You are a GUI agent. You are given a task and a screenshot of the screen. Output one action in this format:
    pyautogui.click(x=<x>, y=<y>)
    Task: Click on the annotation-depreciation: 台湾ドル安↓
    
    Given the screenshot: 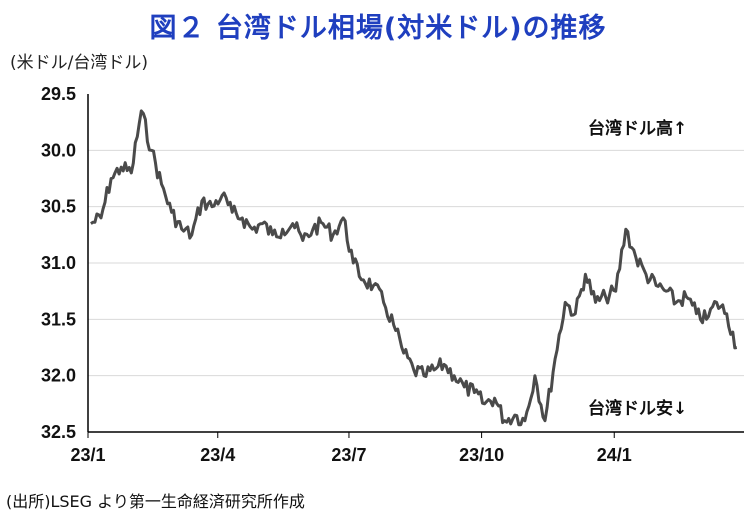 What is the action you would take?
    pyautogui.click(x=637, y=408)
    